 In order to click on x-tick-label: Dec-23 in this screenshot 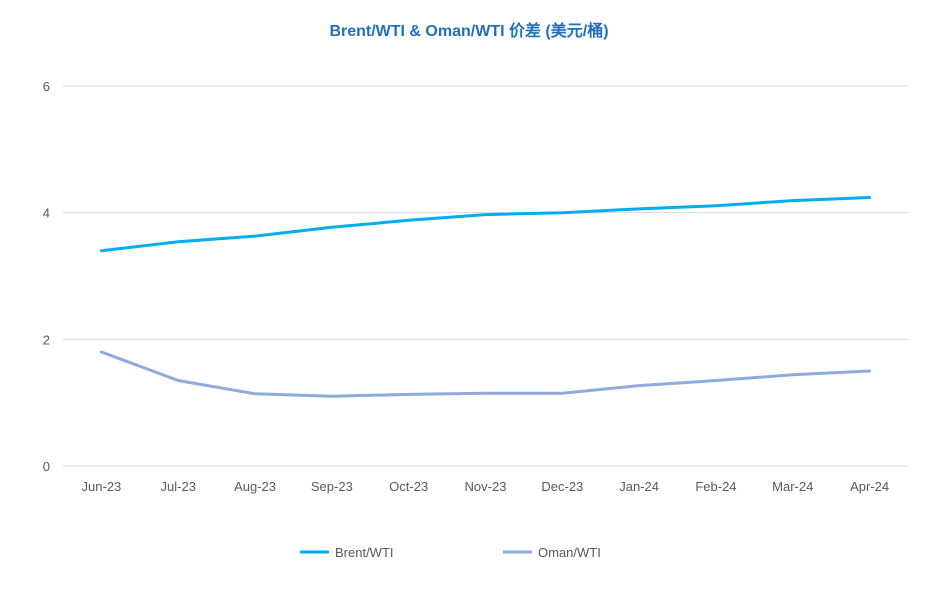, I will do `click(562, 486)`.